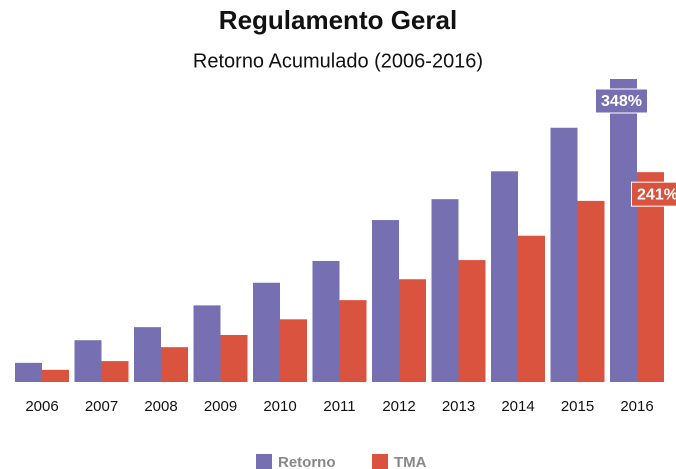  Describe the element at coordinates (410, 461) in the screenshot. I see `legend-label: TMA` at that location.